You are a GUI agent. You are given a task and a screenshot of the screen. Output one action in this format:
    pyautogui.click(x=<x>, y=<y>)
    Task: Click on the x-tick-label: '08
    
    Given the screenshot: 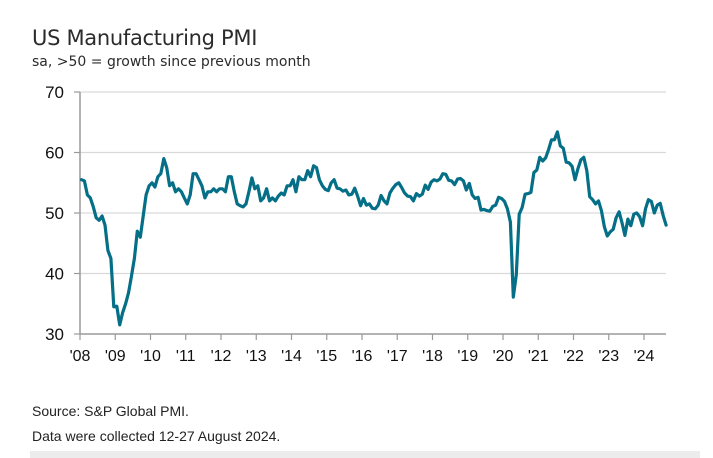 What is the action you would take?
    pyautogui.click(x=80, y=356)
    